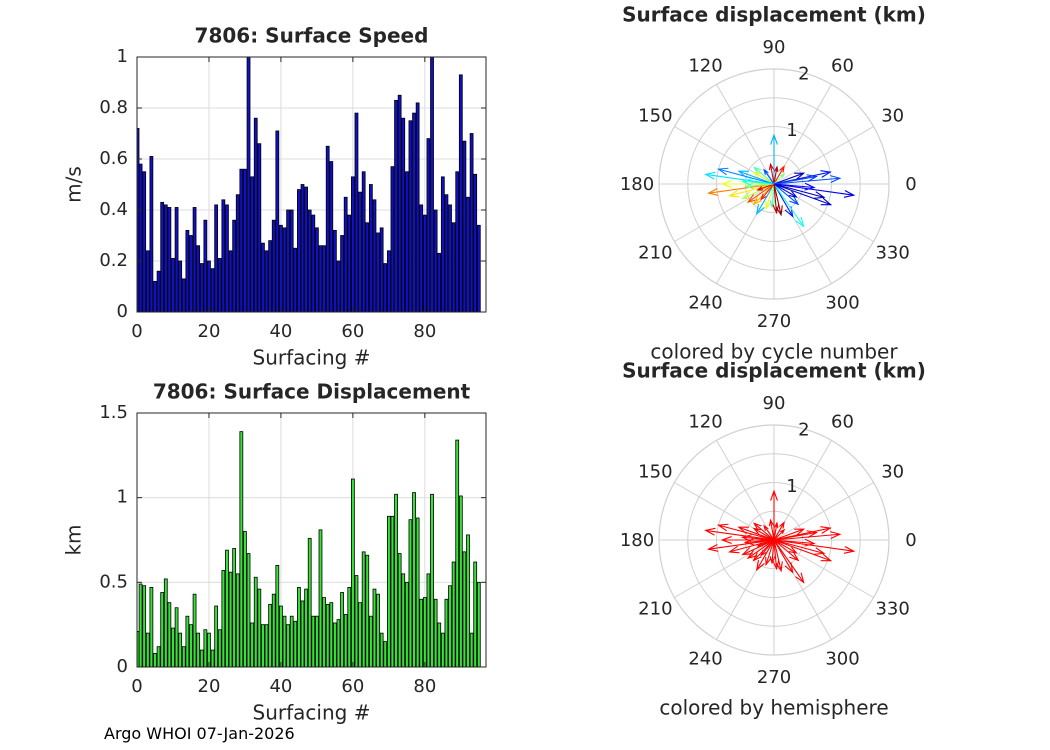 The image size is (1050, 750). What do you see at coordinates (311, 184) in the screenshot?
I see `axes-box` at bounding box center [311, 184].